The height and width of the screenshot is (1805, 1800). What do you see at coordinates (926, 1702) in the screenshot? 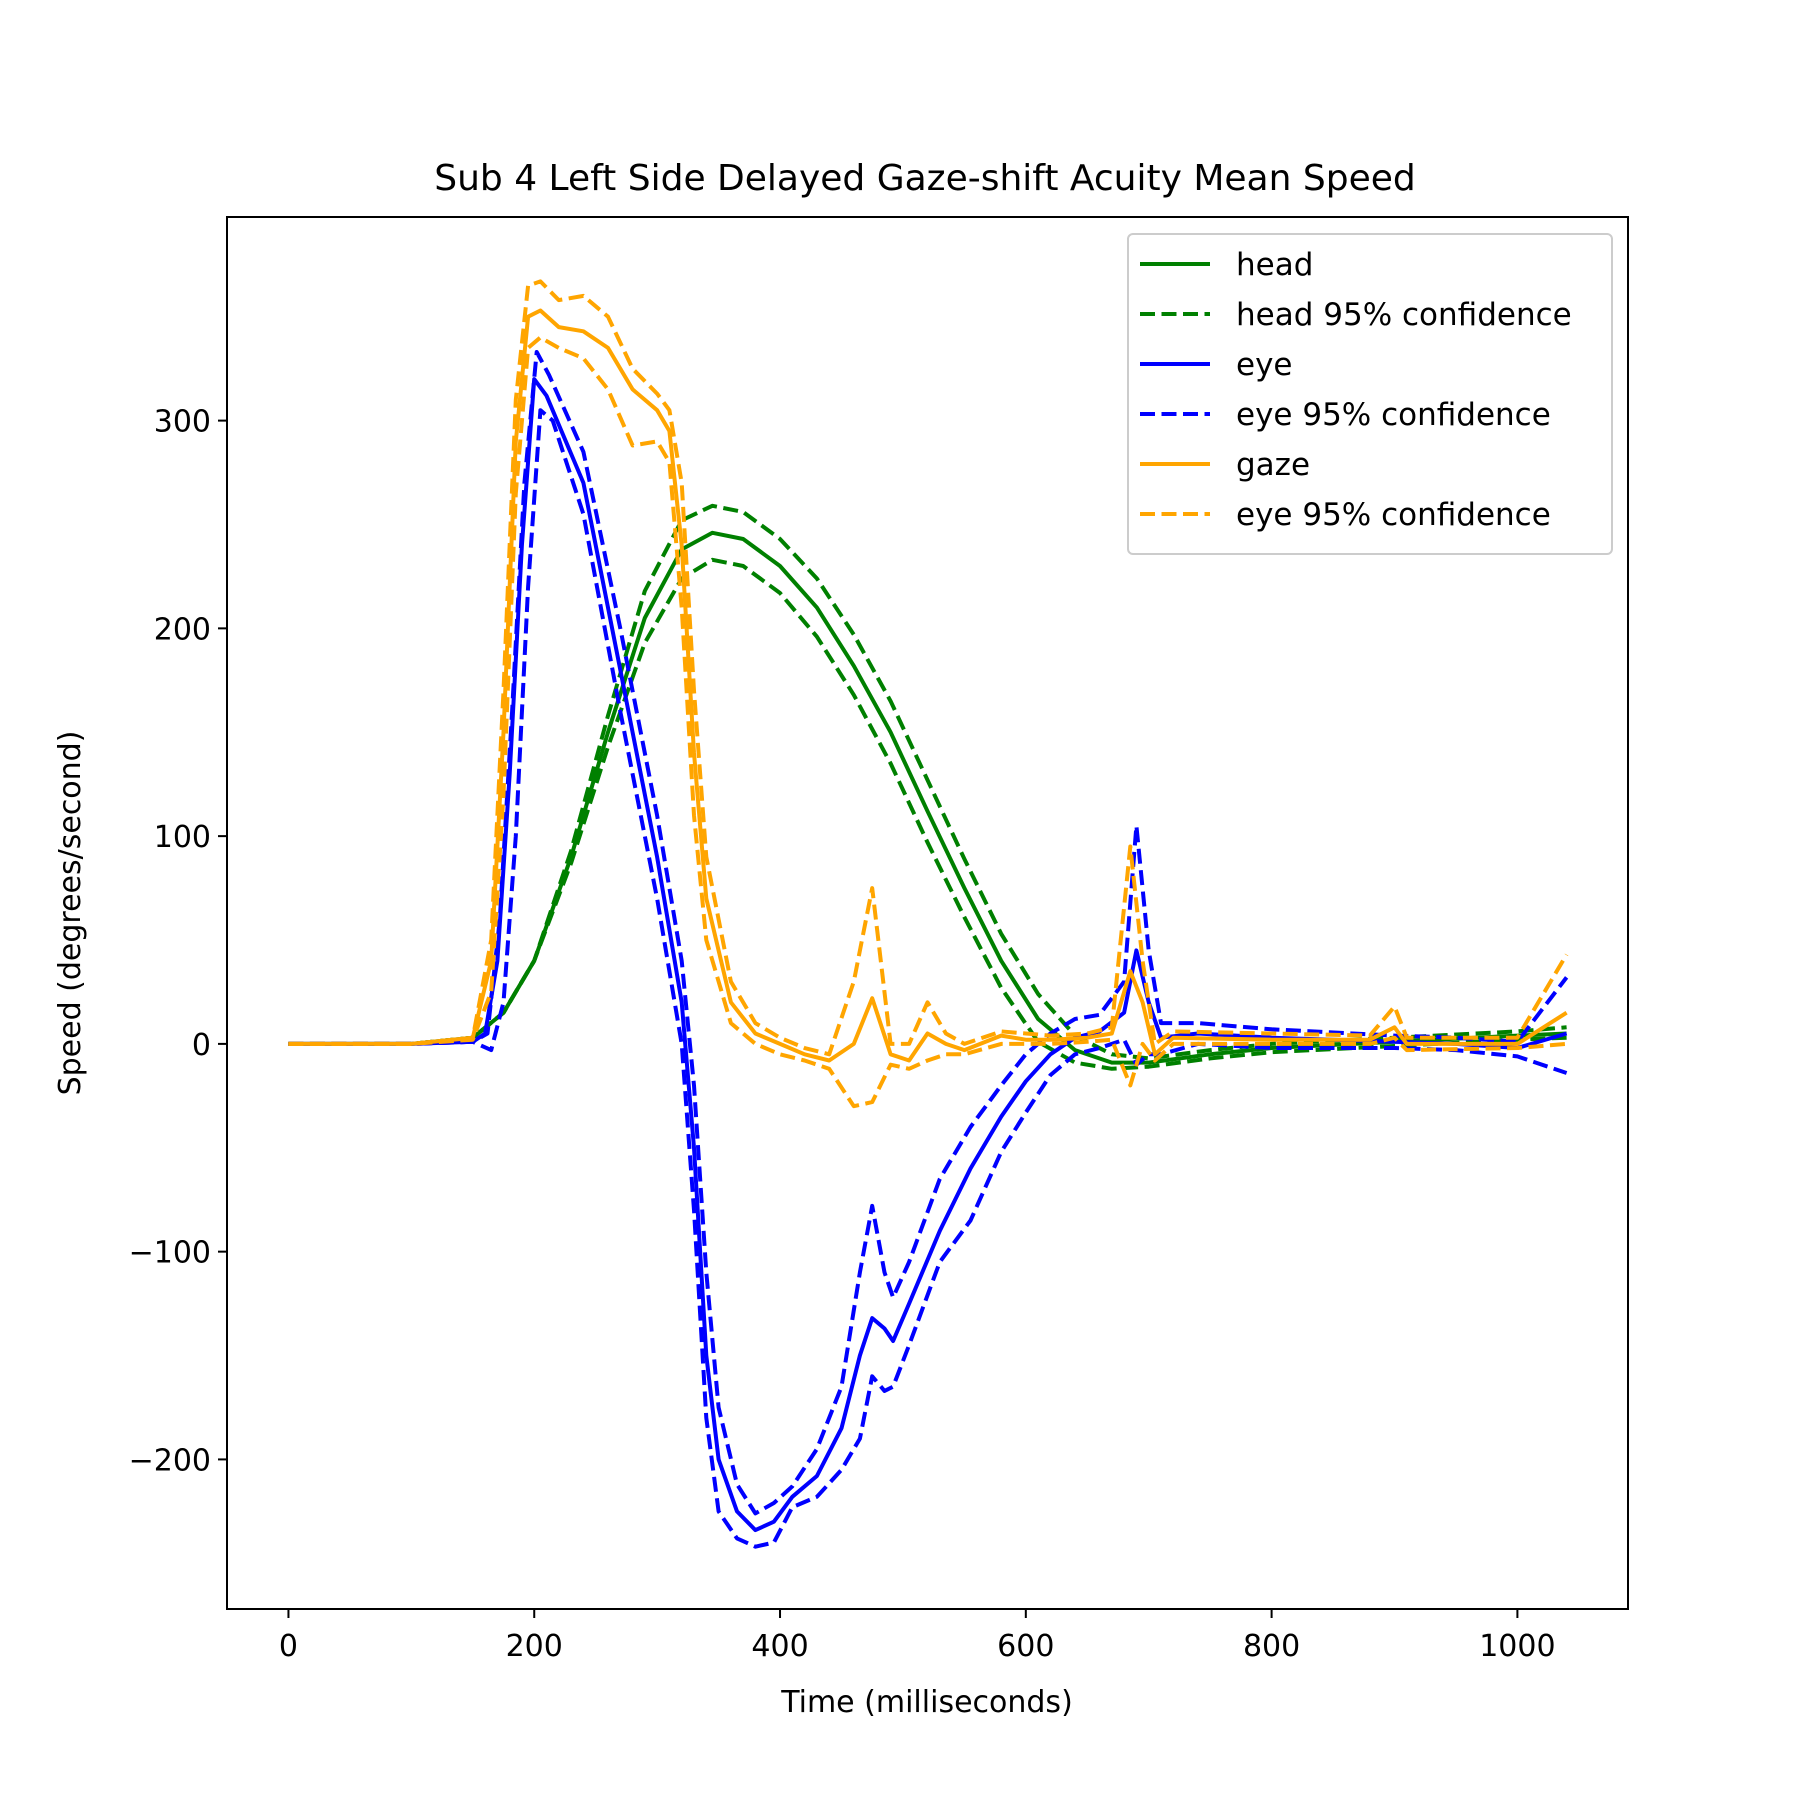
I see `x-axis-label: Time (milliseconds)` at bounding box center [926, 1702].